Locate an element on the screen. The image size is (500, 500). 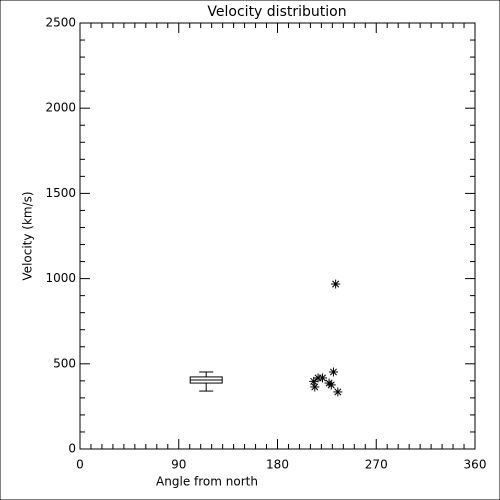
x-tick-label: 180 is located at coordinates (277, 465).